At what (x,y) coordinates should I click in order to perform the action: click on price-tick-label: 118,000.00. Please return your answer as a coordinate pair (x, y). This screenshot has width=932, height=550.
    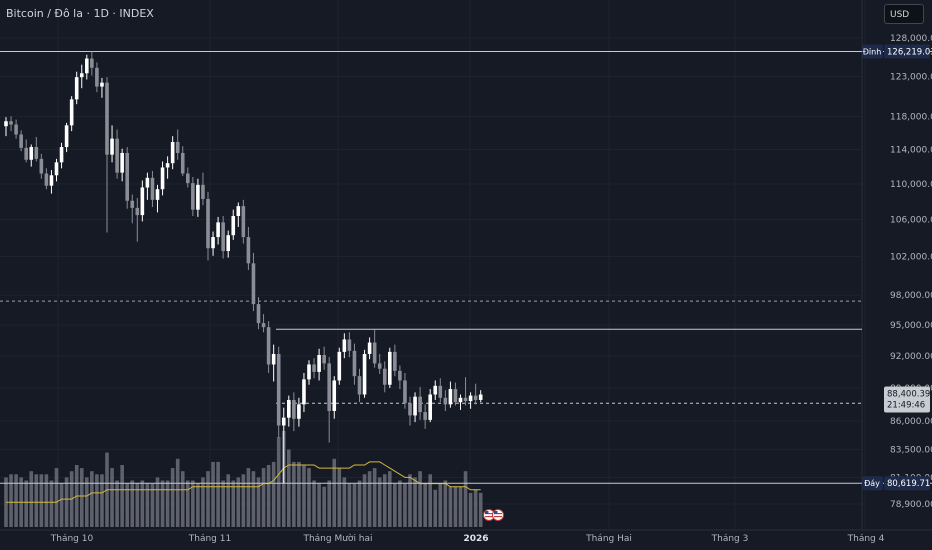
    Looking at the image, I should click on (911, 117).